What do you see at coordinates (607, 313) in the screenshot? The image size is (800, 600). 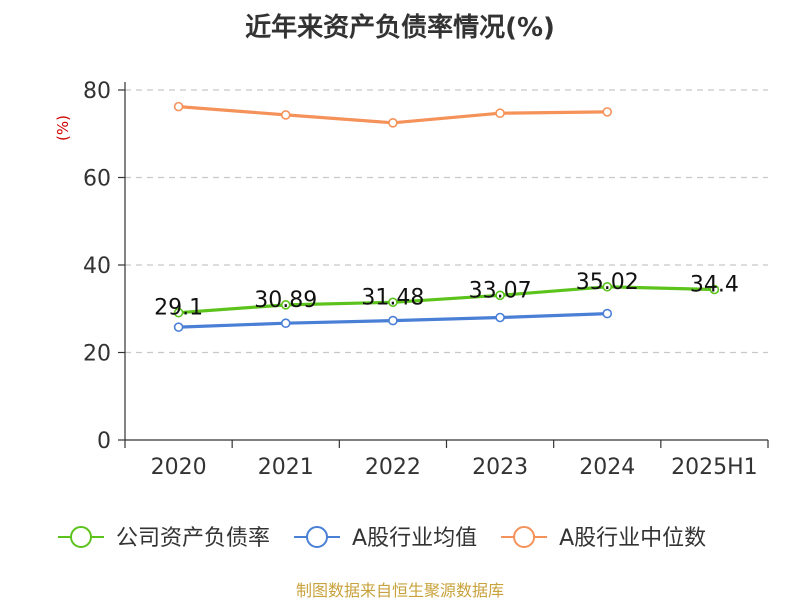 I see `series-1-point-2024` at bounding box center [607, 313].